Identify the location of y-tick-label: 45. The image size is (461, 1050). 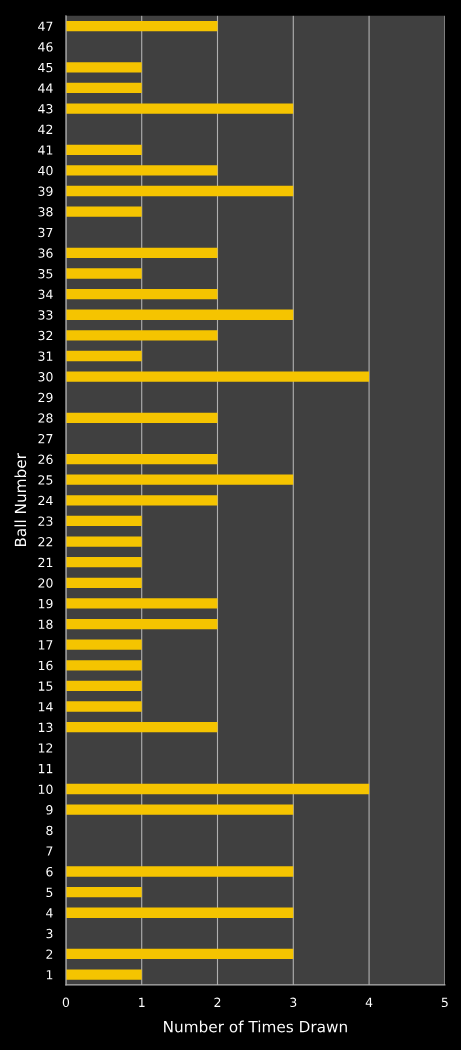
(45, 67).